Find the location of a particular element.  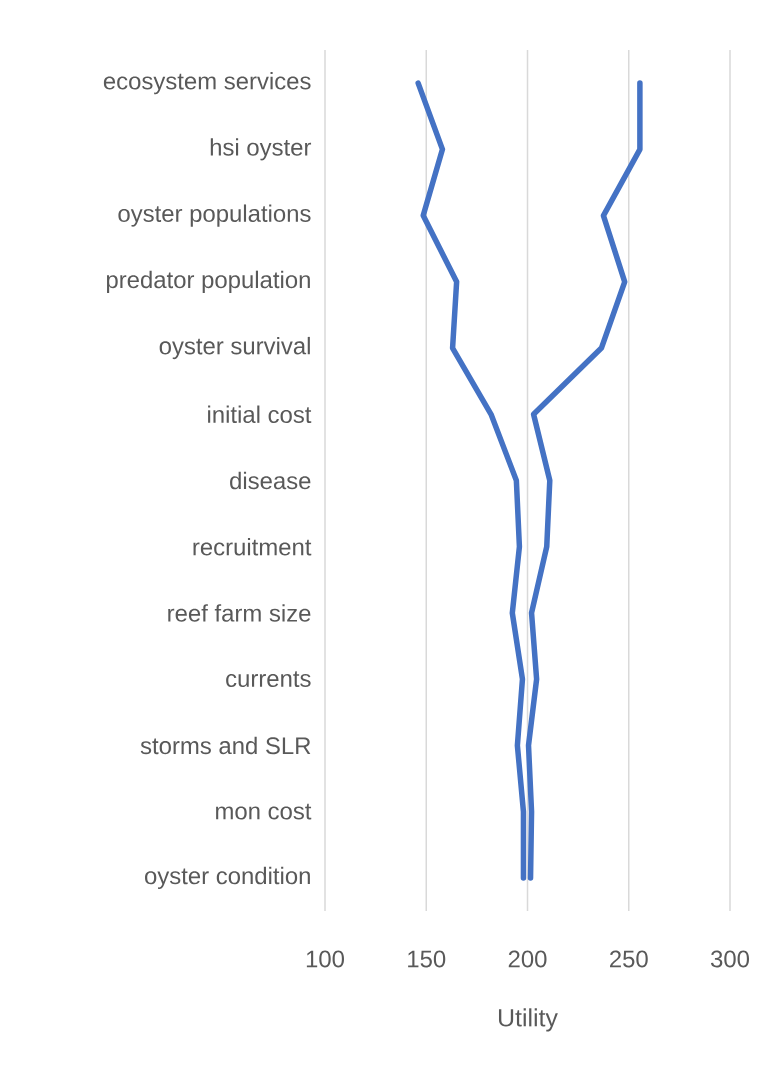

x-tick-label: 100 is located at coordinates (325, 959).